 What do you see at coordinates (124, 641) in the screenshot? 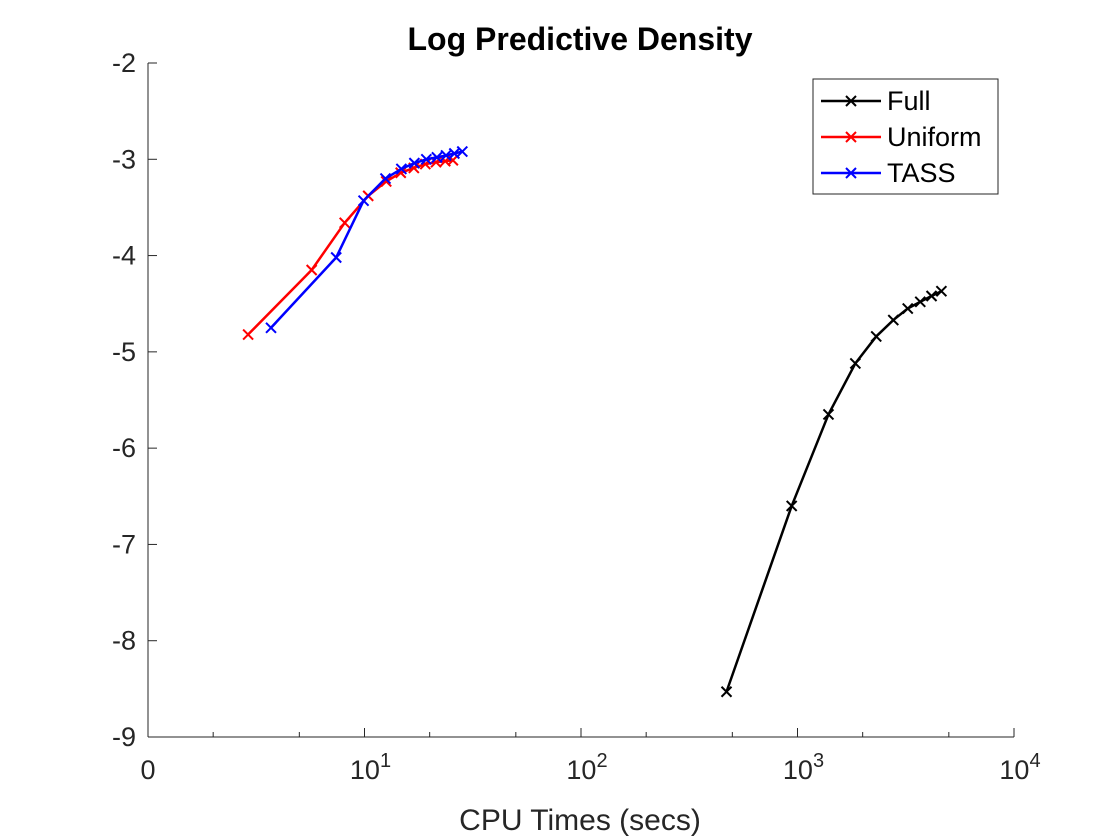
I see `y-tick-label: -8` at bounding box center [124, 641].